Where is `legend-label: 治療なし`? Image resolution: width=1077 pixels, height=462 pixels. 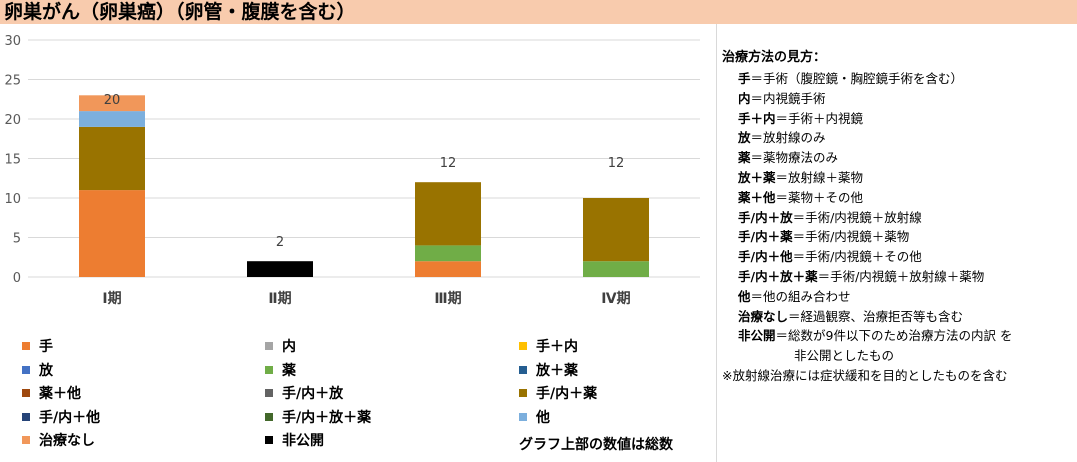 legend-label: 治療なし is located at coordinates (67, 441).